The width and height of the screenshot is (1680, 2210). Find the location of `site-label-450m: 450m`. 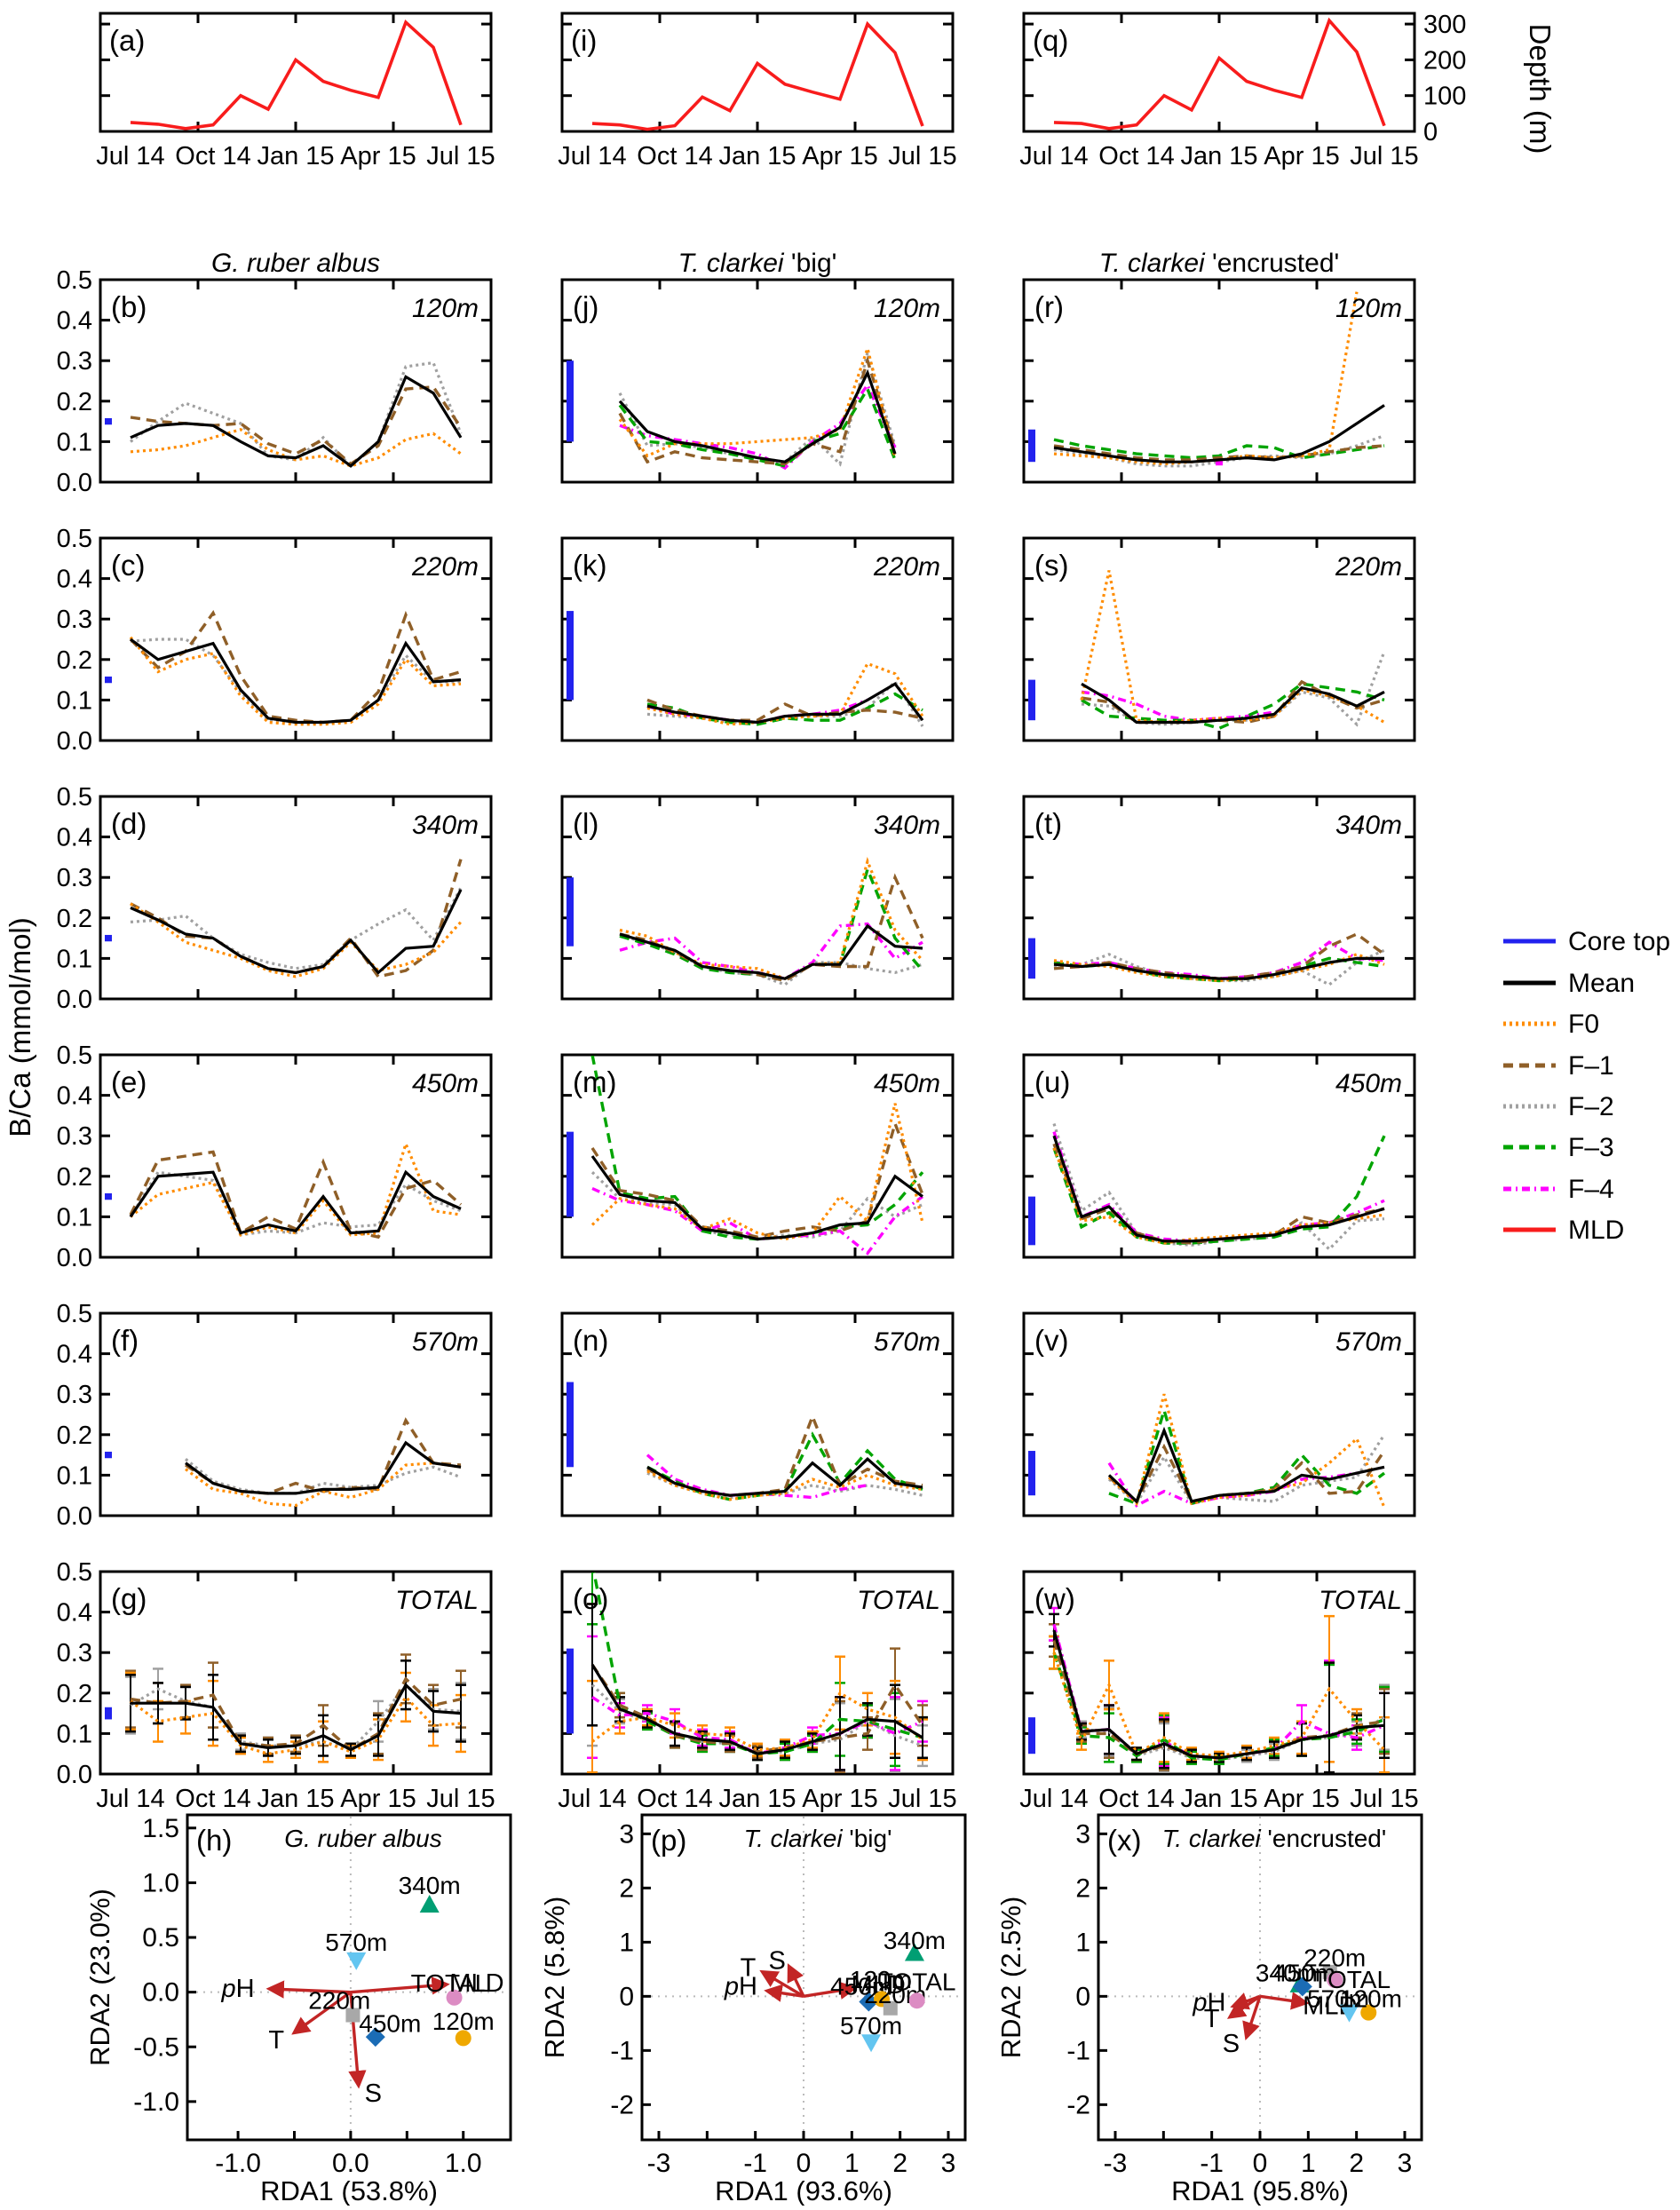

site-label-450m: 450m is located at coordinates (1304, 1973).